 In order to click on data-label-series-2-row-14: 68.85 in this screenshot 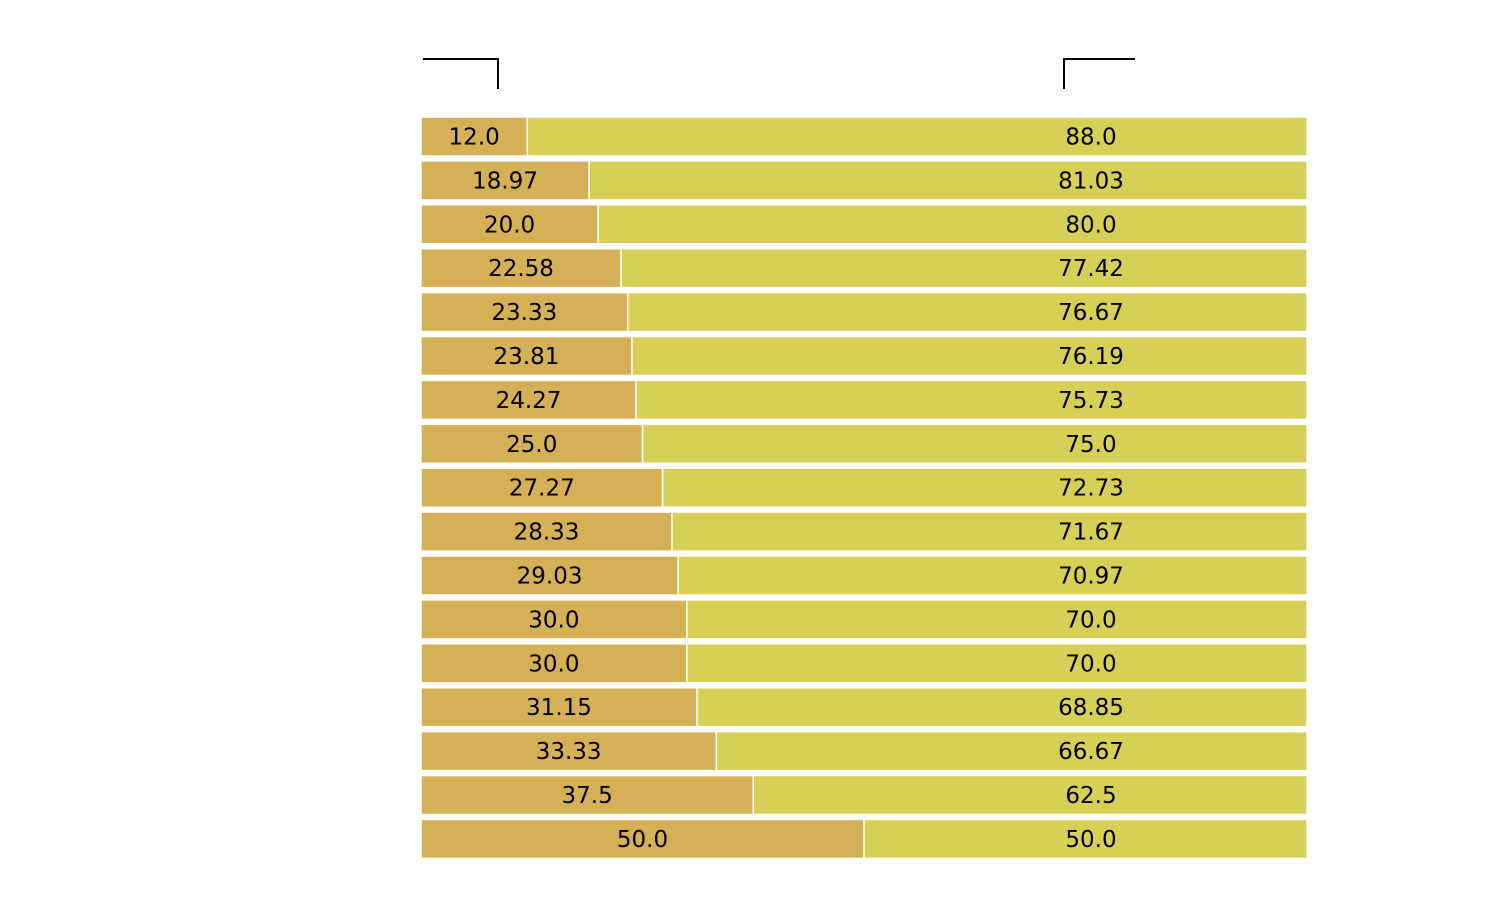, I will do `click(1091, 708)`.